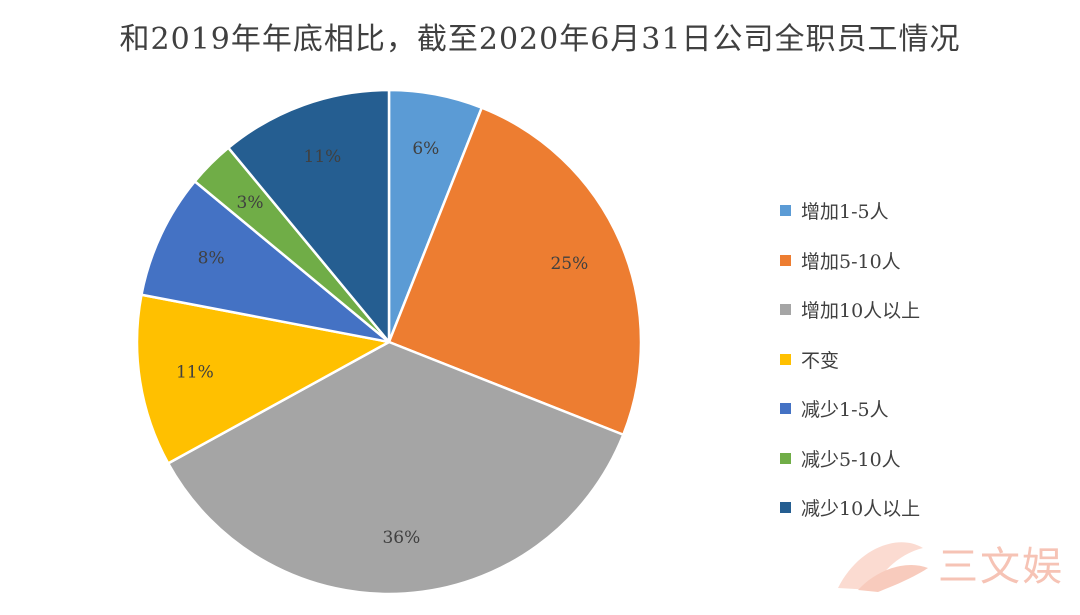  Describe the element at coordinates (861, 311) in the screenshot. I see `legend-label: 增加10人以上` at that location.